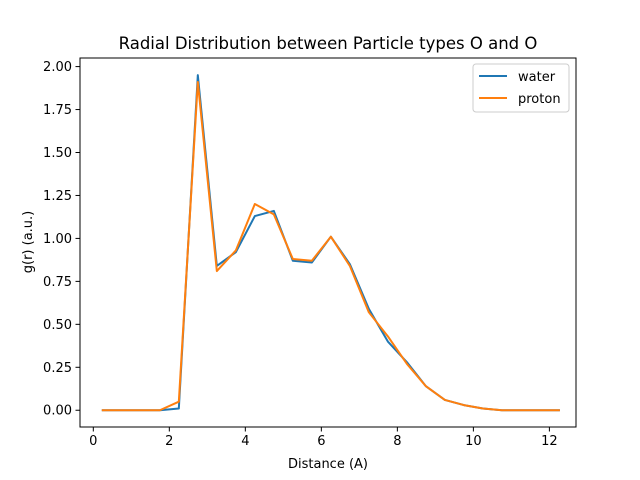 The image size is (640, 480). What do you see at coordinates (321, 441) in the screenshot?
I see `x-tick-label: 6` at bounding box center [321, 441].